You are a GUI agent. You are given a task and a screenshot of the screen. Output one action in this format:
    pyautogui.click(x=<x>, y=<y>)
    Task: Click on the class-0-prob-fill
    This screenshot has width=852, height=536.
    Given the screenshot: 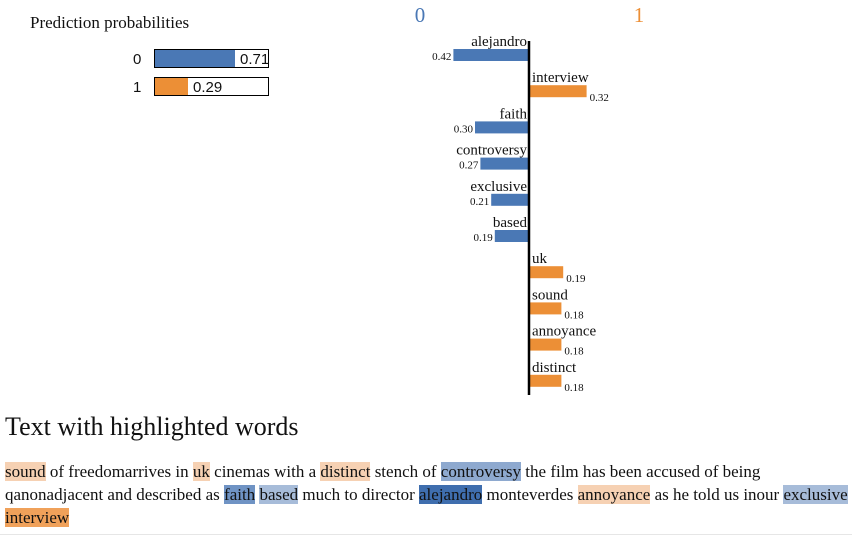 What is the action you would take?
    pyautogui.click(x=195, y=58)
    